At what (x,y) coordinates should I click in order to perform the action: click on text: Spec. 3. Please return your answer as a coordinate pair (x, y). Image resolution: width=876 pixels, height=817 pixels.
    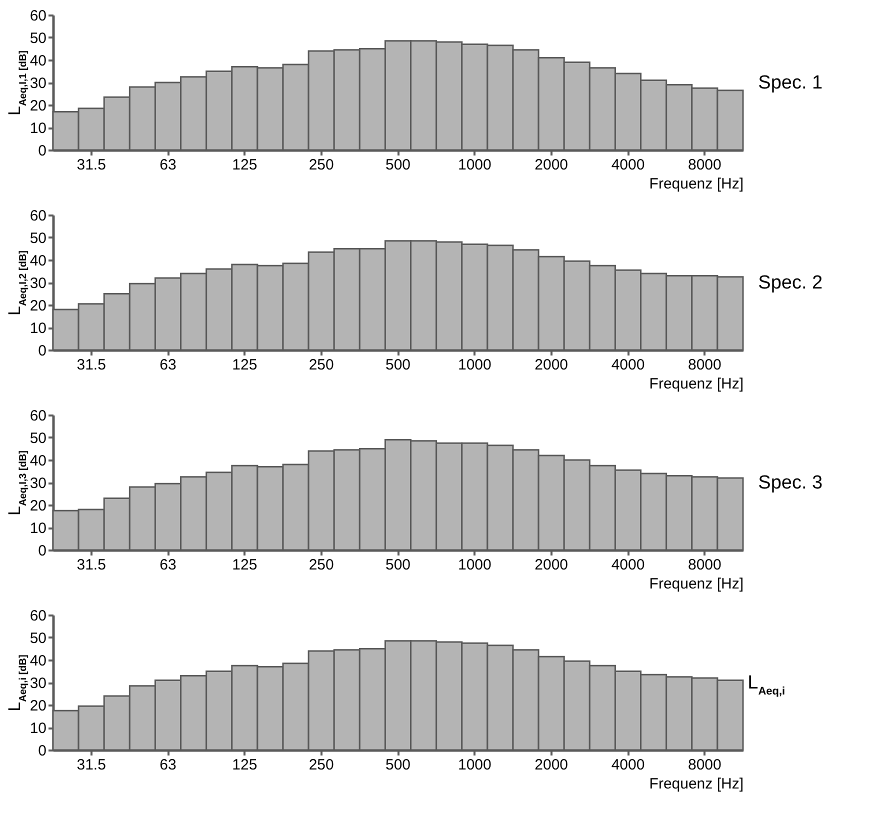
    Looking at the image, I should click on (790, 483).